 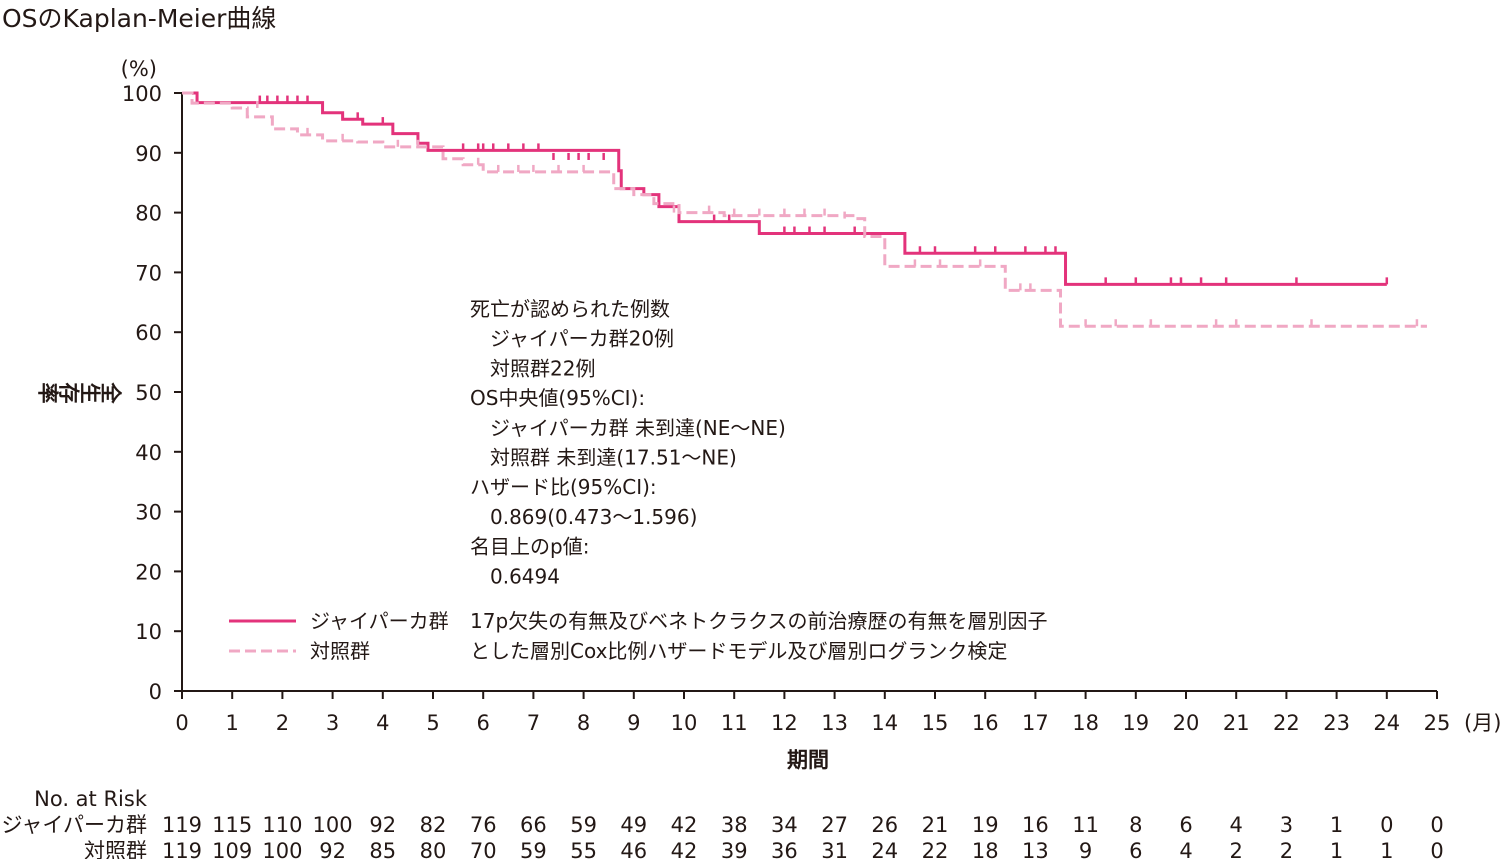 What do you see at coordinates (148, 273) in the screenshot?
I see `y-tick-label: 70` at bounding box center [148, 273].